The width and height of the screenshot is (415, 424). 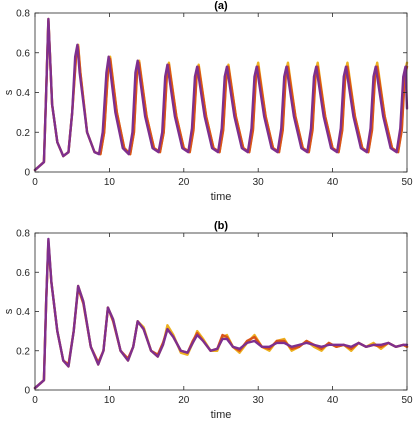 What do you see at coordinates (221, 226) in the screenshot?
I see `chart-title: (b)` at bounding box center [221, 226].